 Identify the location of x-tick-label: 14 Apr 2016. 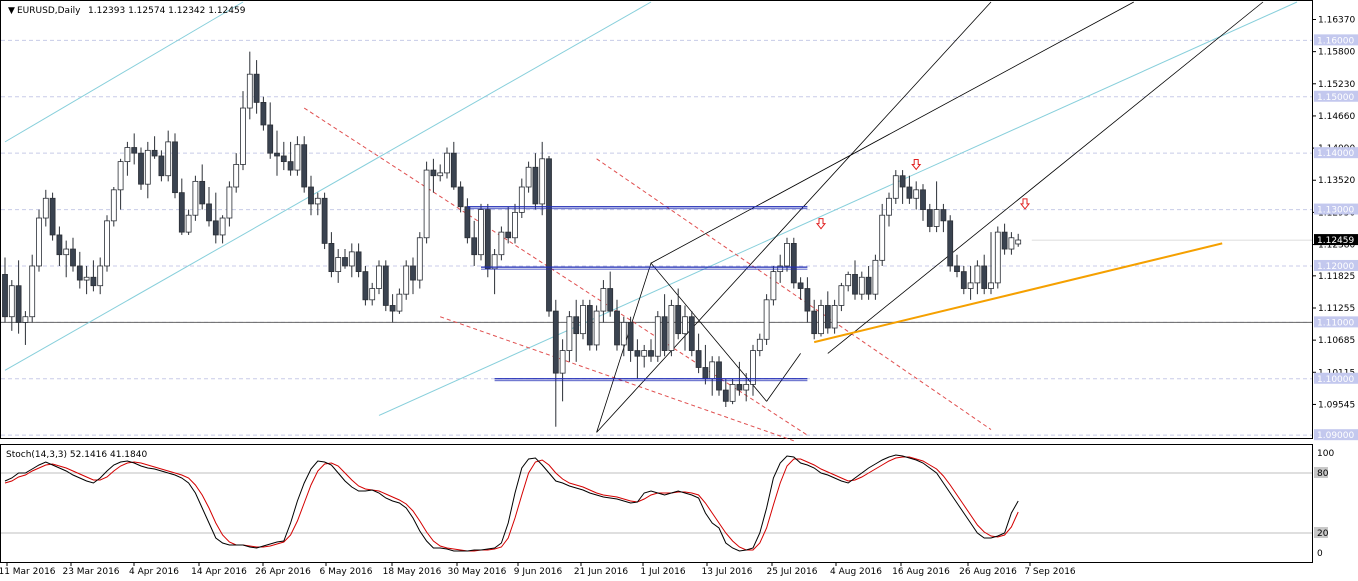
(219, 572).